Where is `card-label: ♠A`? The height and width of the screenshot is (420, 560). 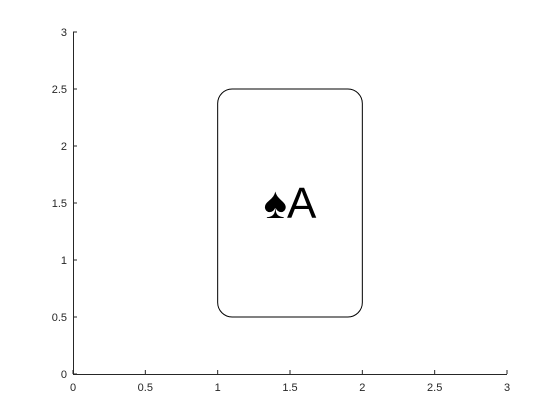
card-label: ♠A is located at coordinates (290, 203).